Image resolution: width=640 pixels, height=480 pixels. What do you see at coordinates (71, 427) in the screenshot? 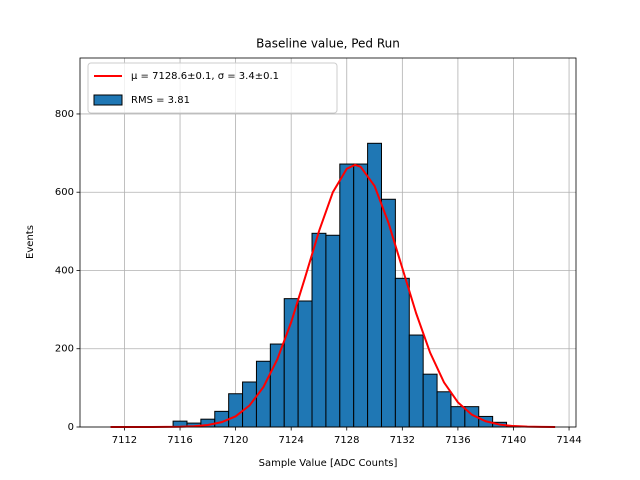
I see `y-tick-label: 0` at bounding box center [71, 427].